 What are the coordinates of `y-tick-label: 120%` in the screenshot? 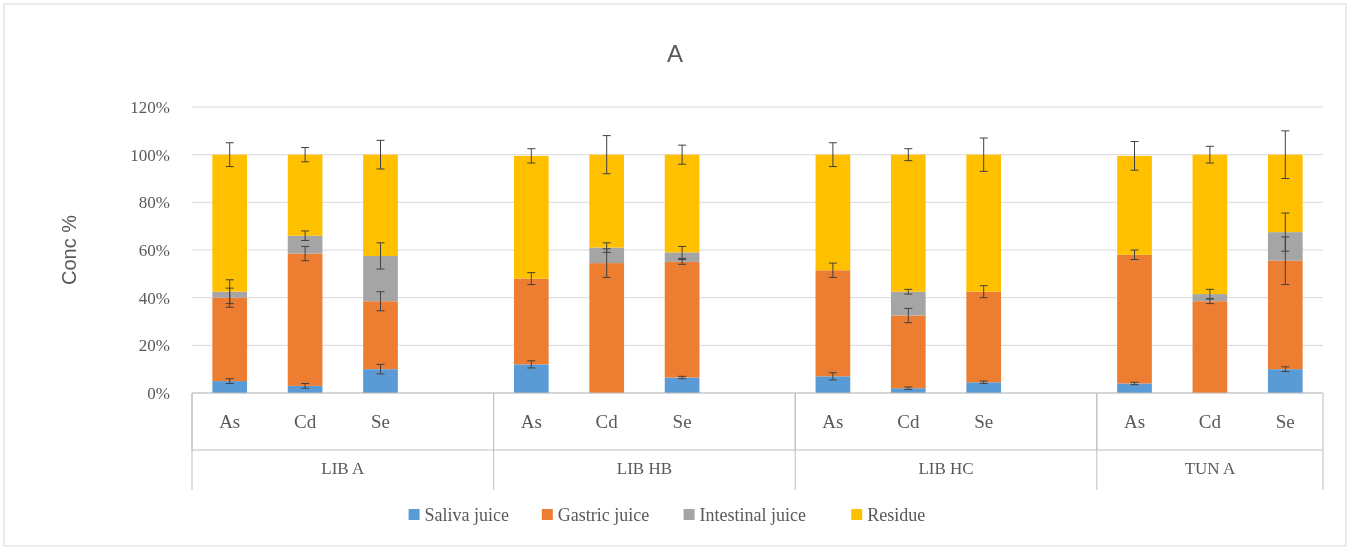 It's located at (150, 107).